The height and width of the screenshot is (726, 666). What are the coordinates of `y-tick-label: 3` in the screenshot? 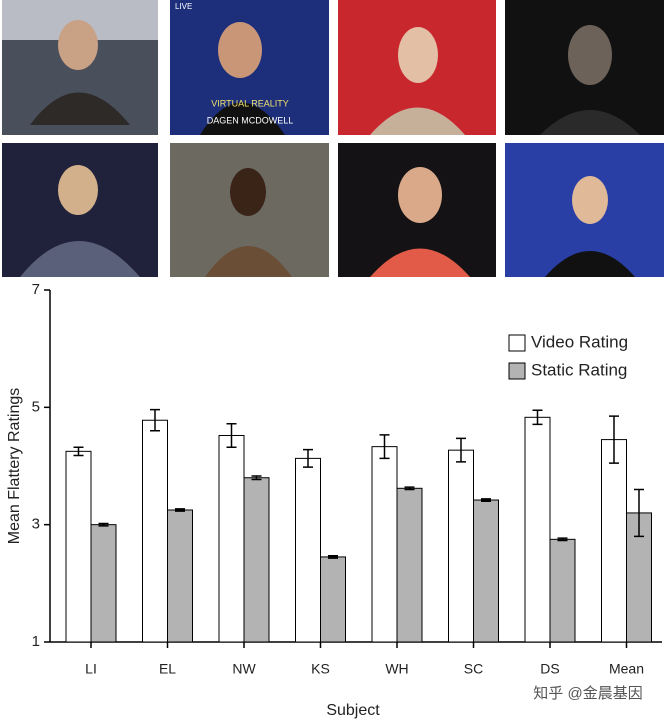 It's located at (36, 524).